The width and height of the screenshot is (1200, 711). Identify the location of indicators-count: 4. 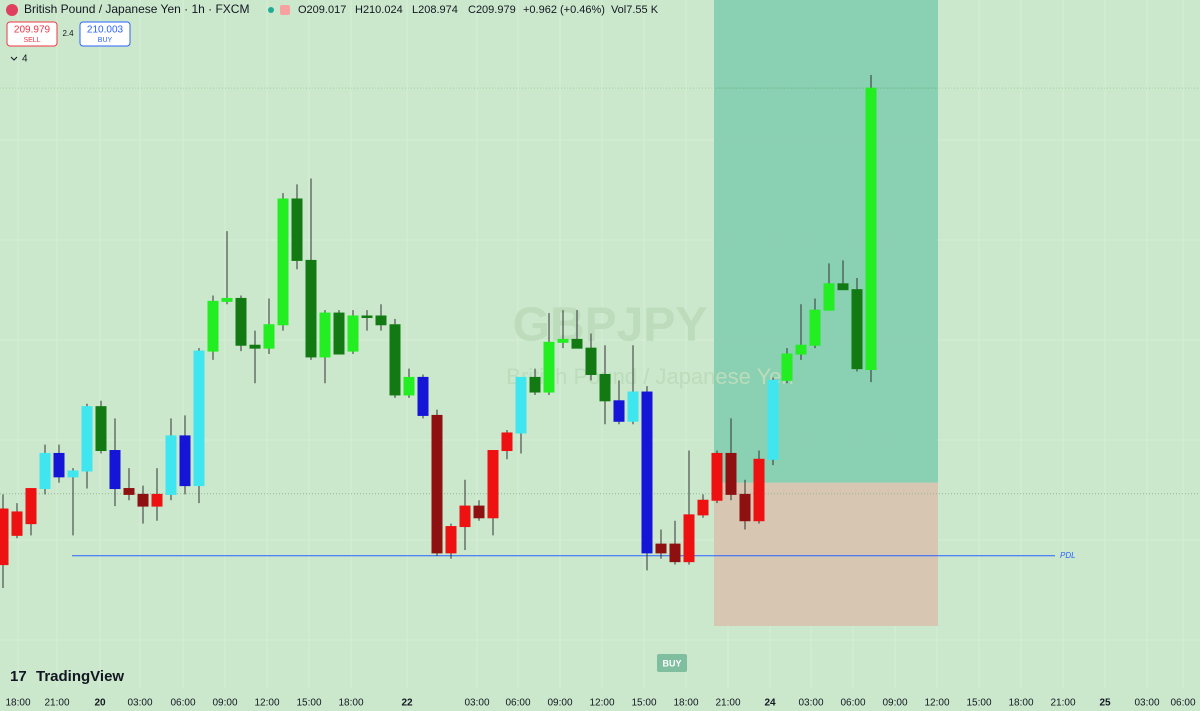
(25, 59).